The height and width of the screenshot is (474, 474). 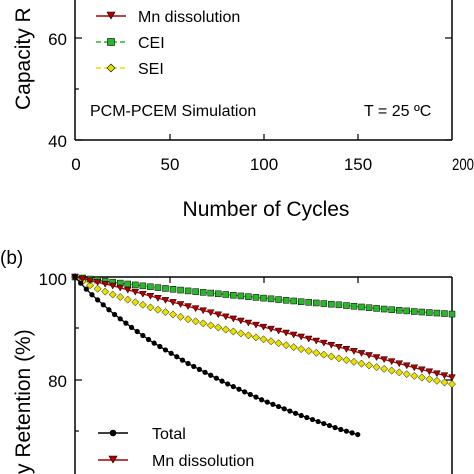 I want to click on circle-icon, so click(x=113, y=433).